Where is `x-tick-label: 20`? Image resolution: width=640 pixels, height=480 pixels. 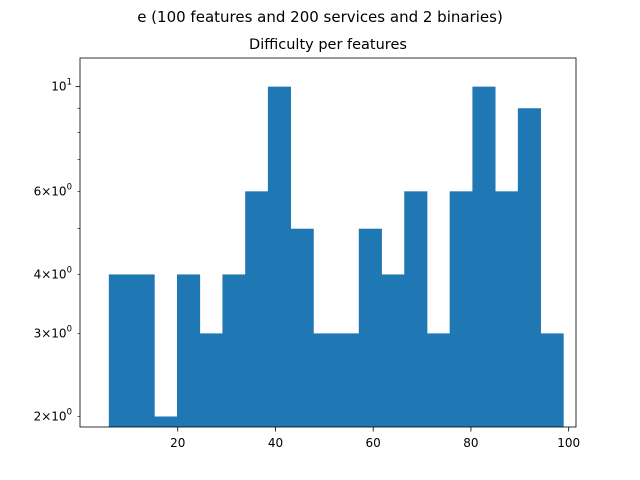 x-tick-label: 20 is located at coordinates (177, 443).